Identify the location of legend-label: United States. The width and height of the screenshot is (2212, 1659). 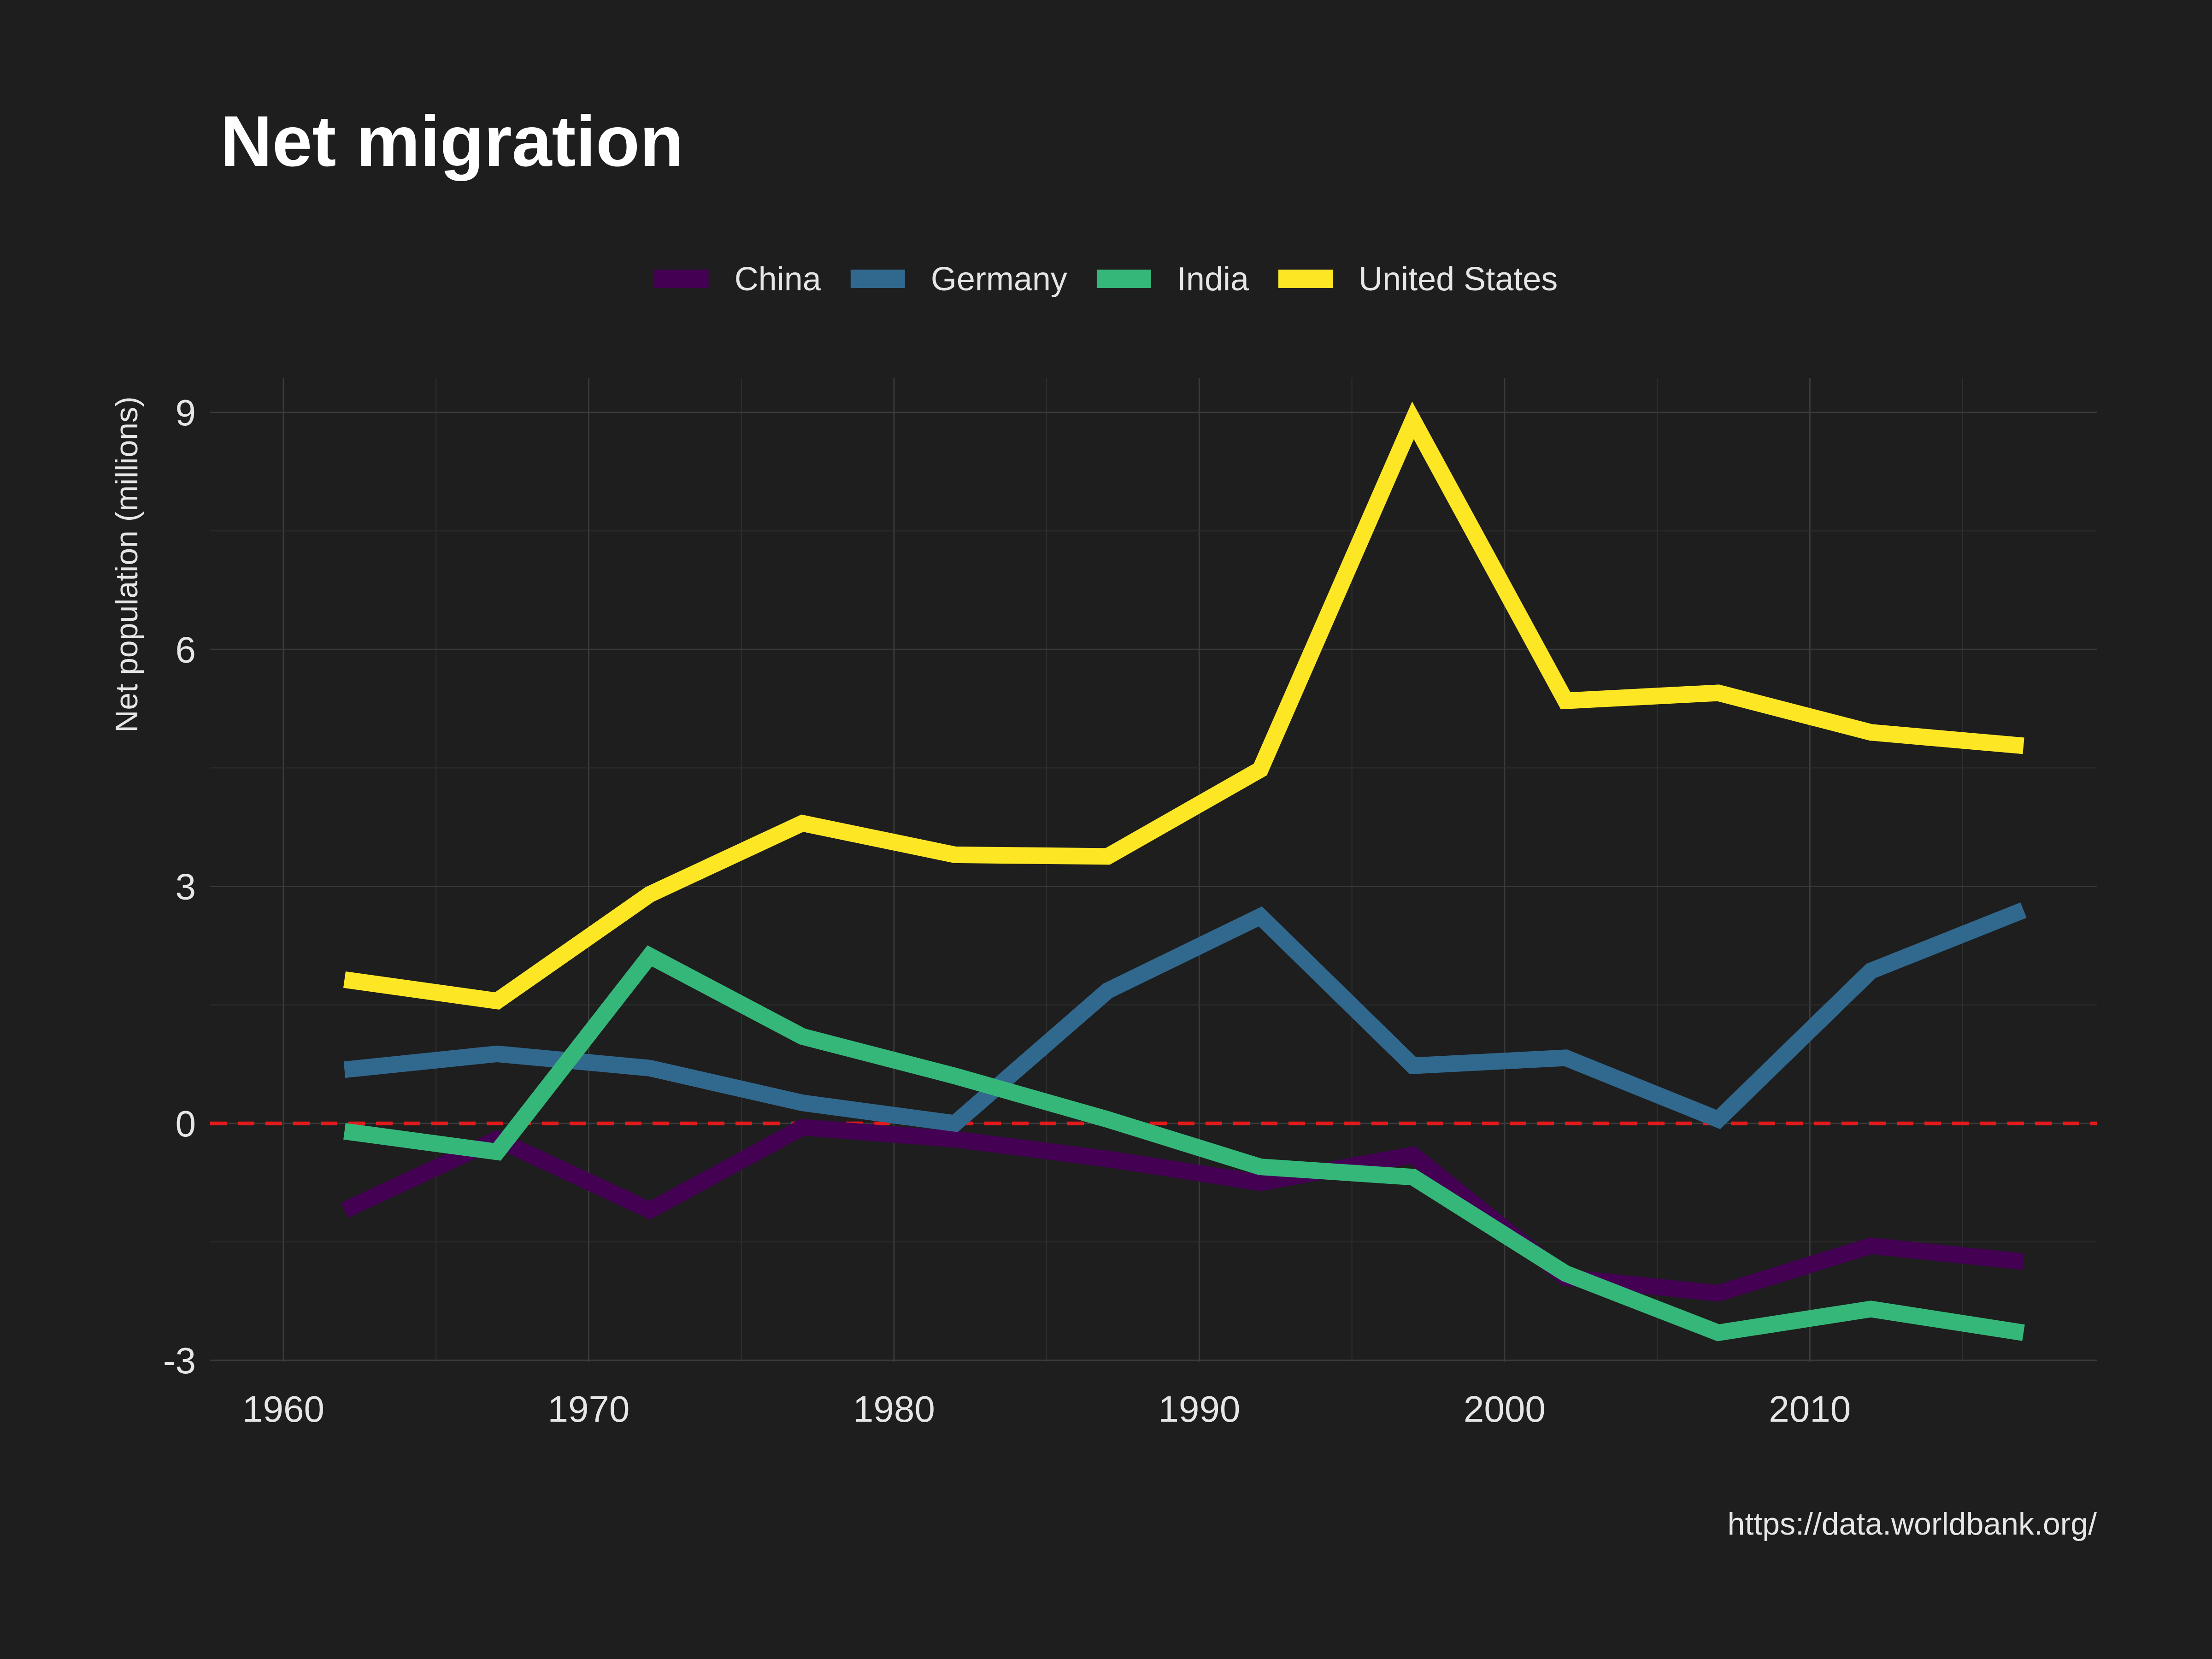
(1458, 279).